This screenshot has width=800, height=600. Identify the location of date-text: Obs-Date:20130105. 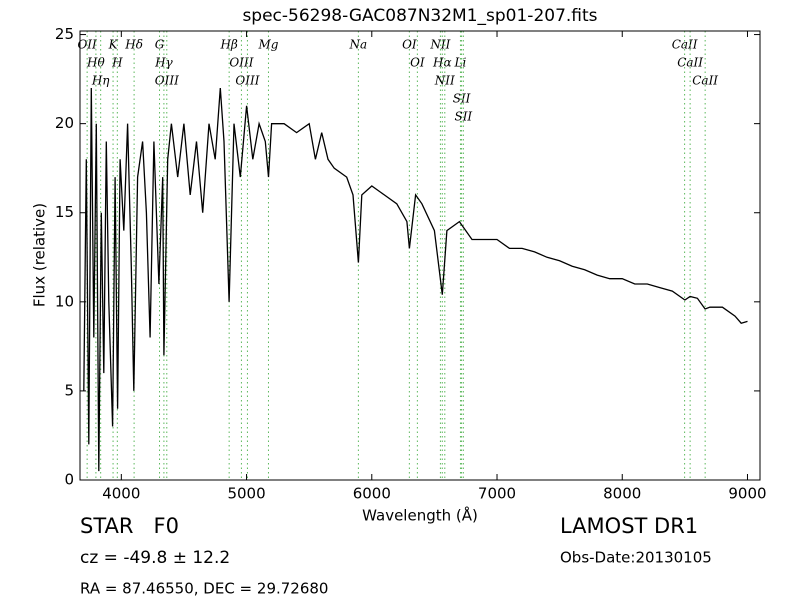
(636, 558).